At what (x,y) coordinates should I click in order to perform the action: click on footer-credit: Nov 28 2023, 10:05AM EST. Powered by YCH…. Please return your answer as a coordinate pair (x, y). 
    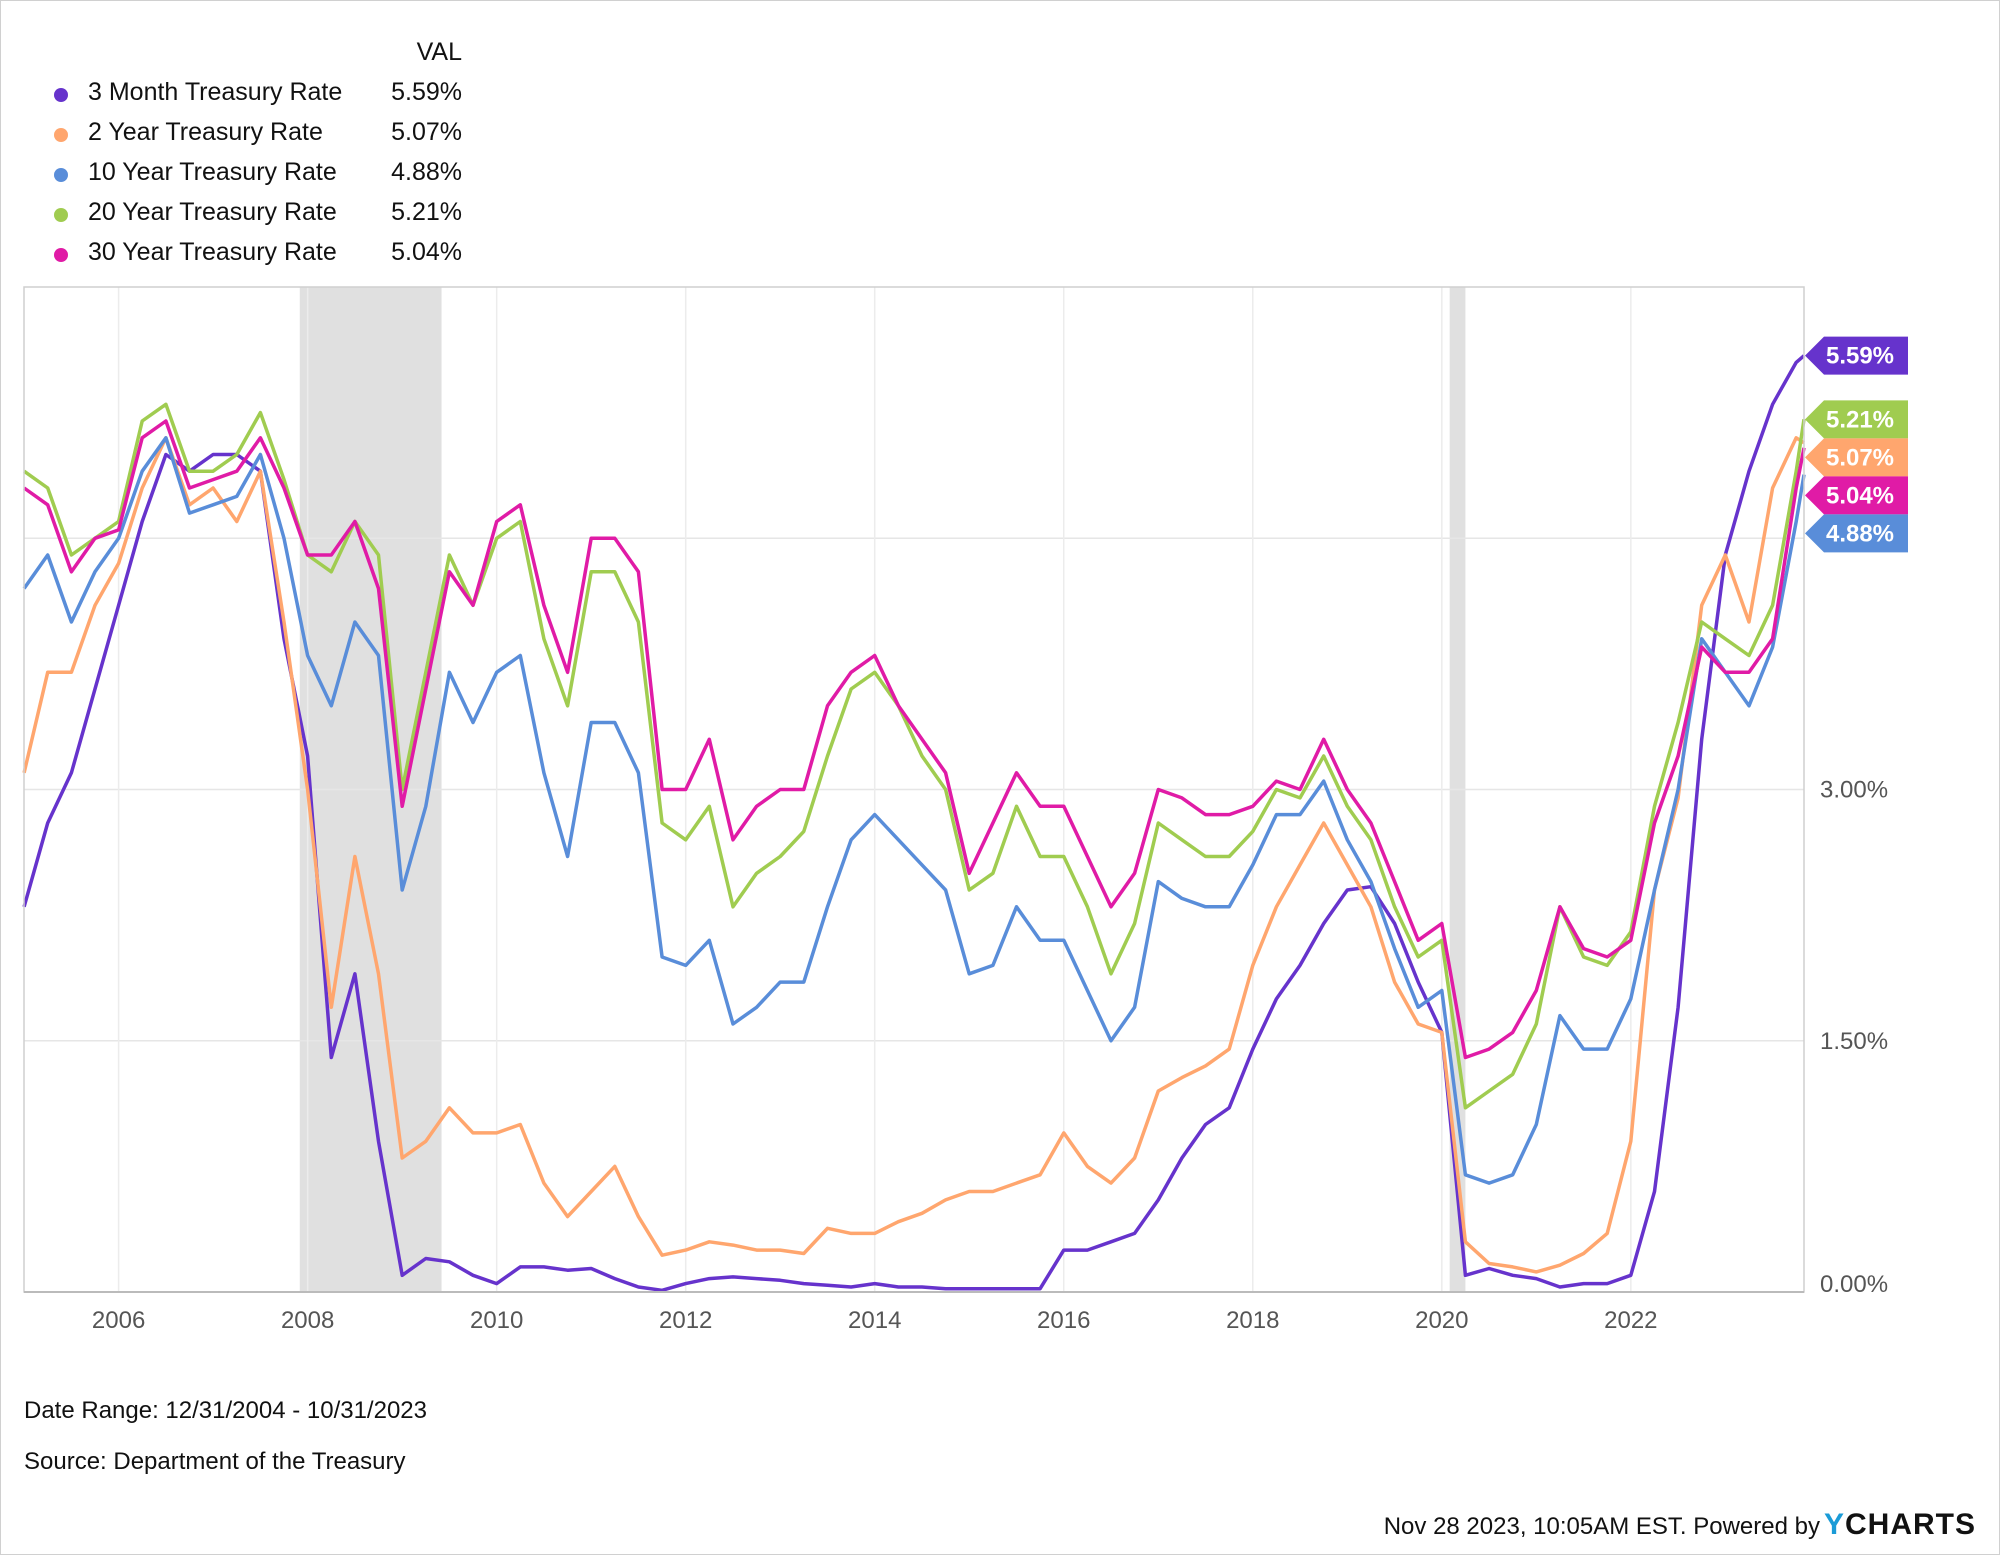
    Looking at the image, I should click on (1680, 1525).